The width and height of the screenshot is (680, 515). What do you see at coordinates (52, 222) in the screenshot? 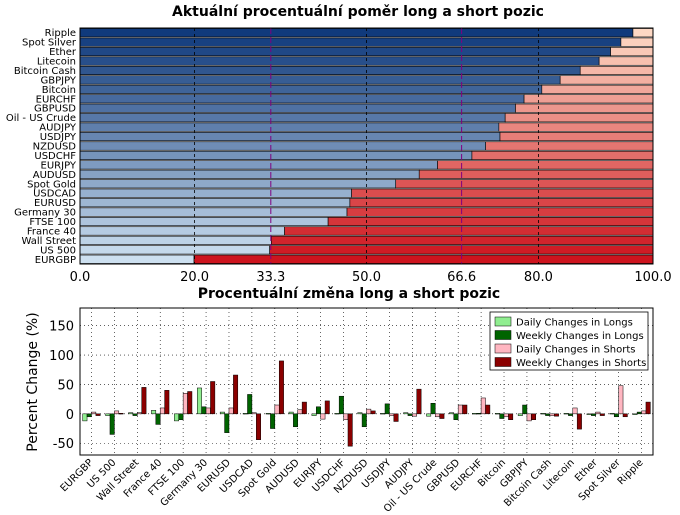
I see `ratio-category-label: FTSE 100` at bounding box center [52, 222].